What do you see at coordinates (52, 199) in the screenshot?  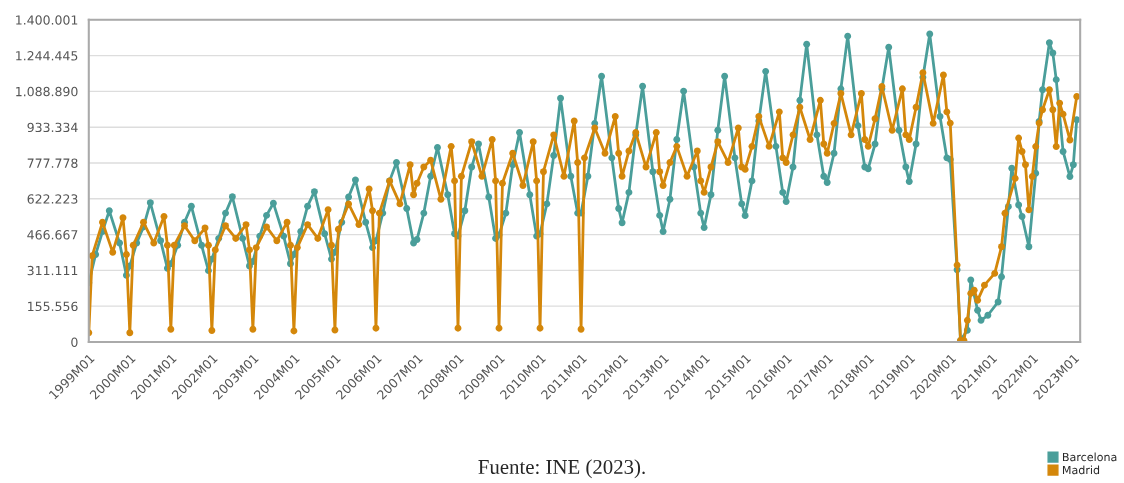 I see `y-tick-label: 622.223` at bounding box center [52, 199].